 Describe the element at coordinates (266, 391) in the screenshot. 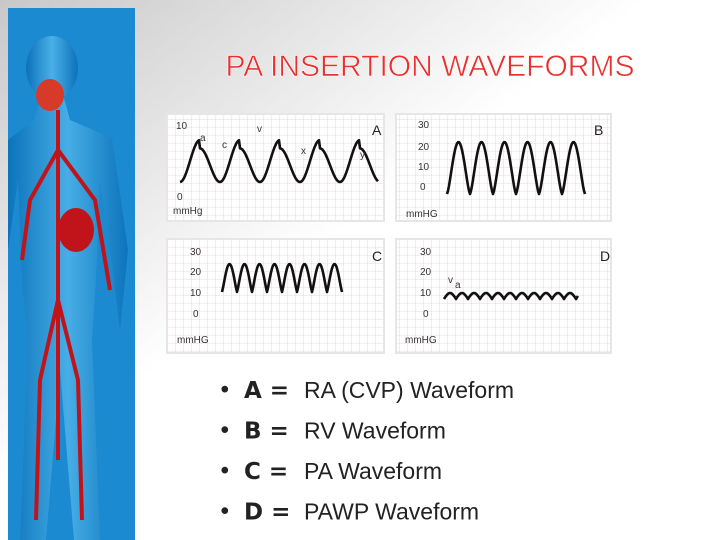

I see `bullet-key: A =` at that location.